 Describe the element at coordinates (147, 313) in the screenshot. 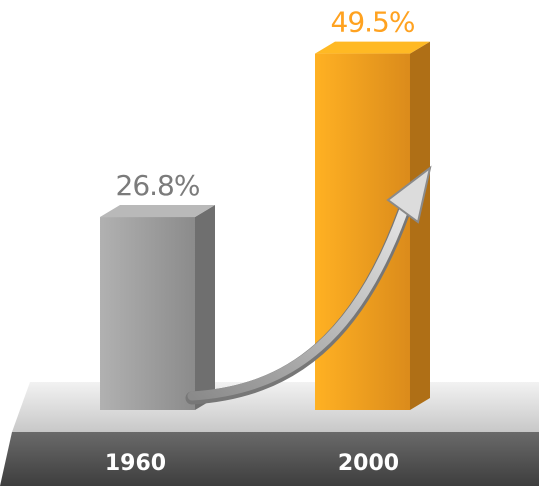

I see `bar` at that location.